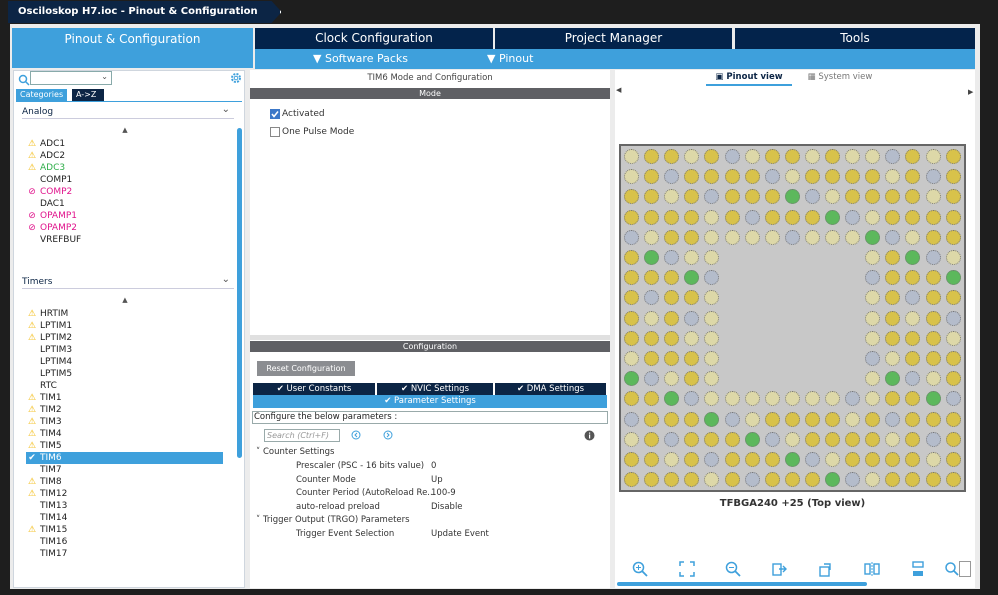 The image size is (998, 595). I want to click on tab-dma-settings: ✔︎ DMA Settings, so click(551, 389).